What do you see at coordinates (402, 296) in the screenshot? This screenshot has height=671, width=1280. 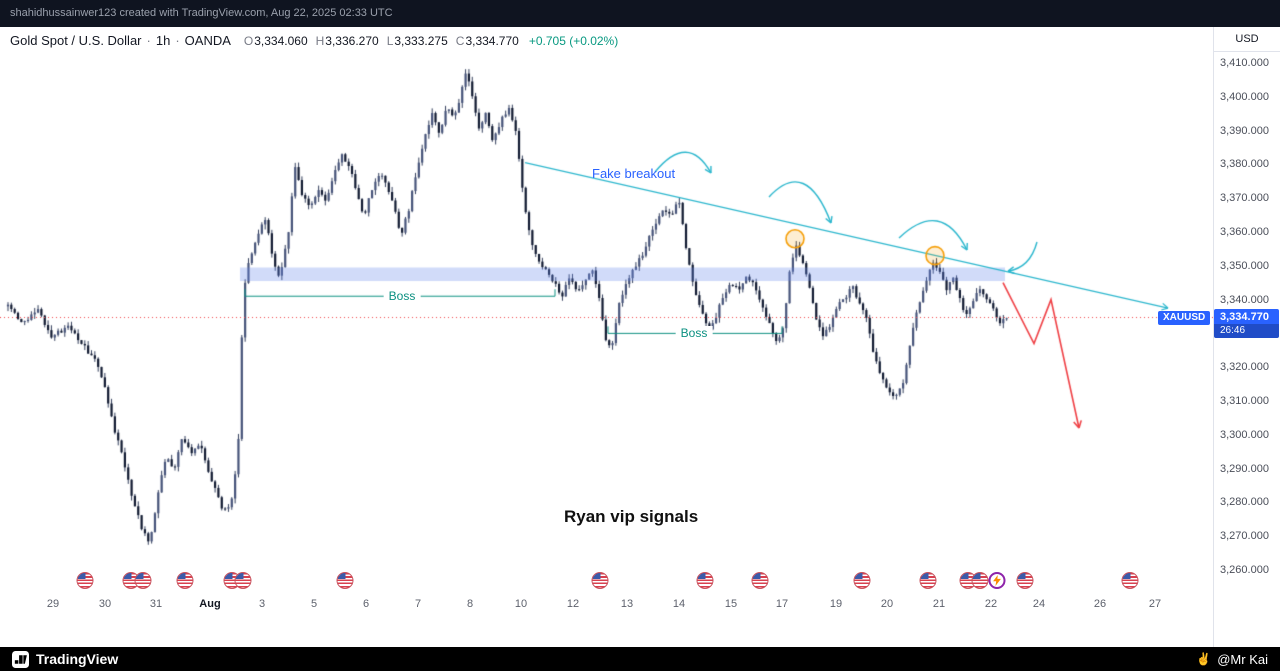 I see `boss-annotation-top: Boss` at bounding box center [402, 296].